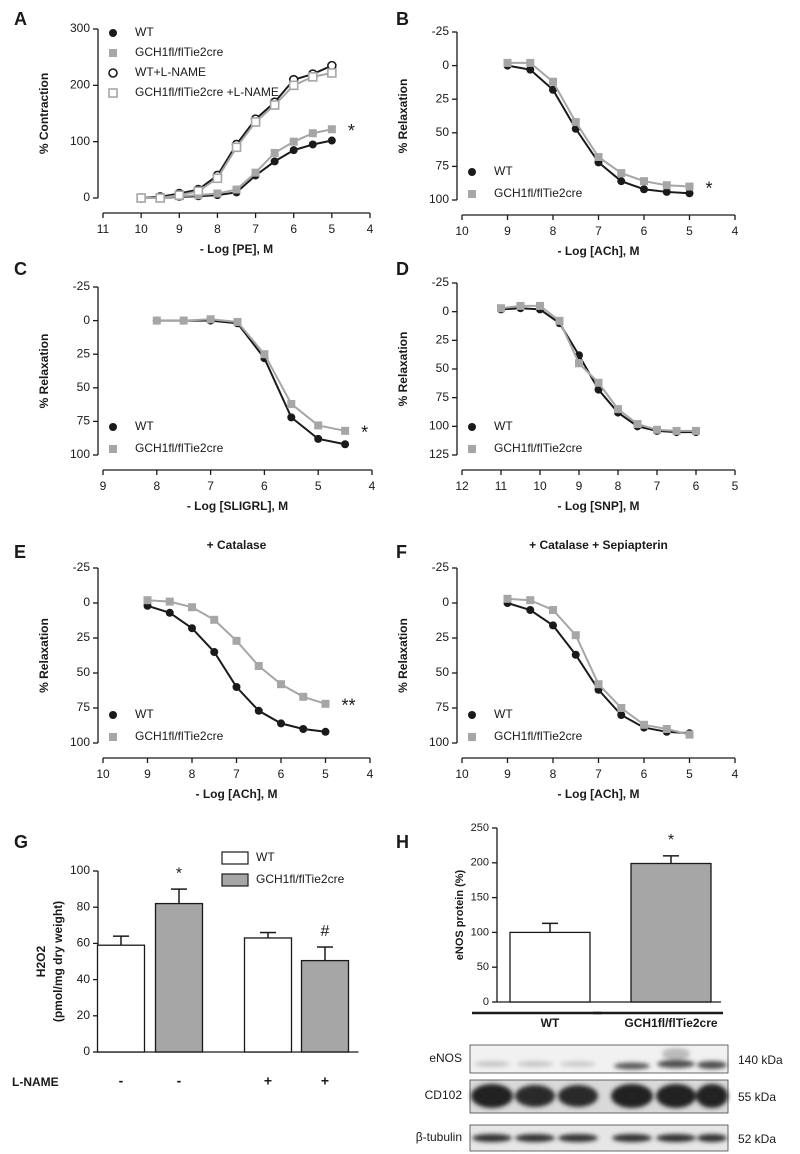 Image resolution: width=800 pixels, height=1154 pixels. Describe the element at coordinates (235, 858) in the screenshot. I see `legend-swatch` at that location.